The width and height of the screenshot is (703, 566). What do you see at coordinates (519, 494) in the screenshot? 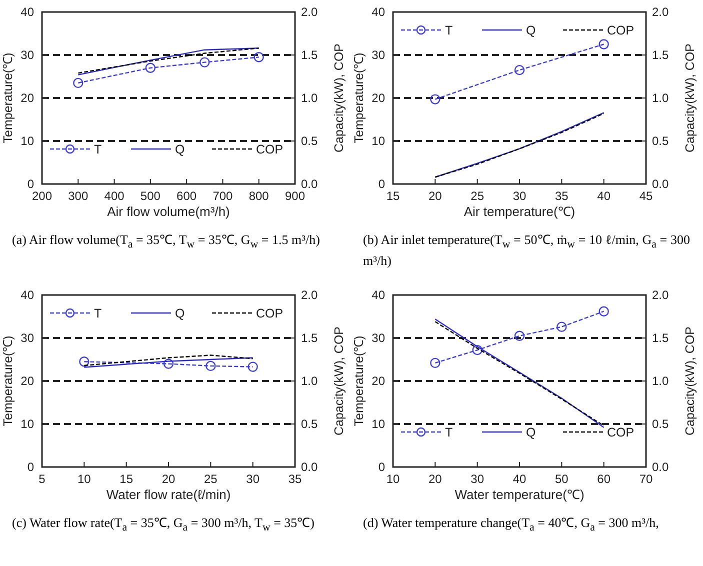
I see `x-axis-title: Water temperature(℃)` at bounding box center [519, 494].